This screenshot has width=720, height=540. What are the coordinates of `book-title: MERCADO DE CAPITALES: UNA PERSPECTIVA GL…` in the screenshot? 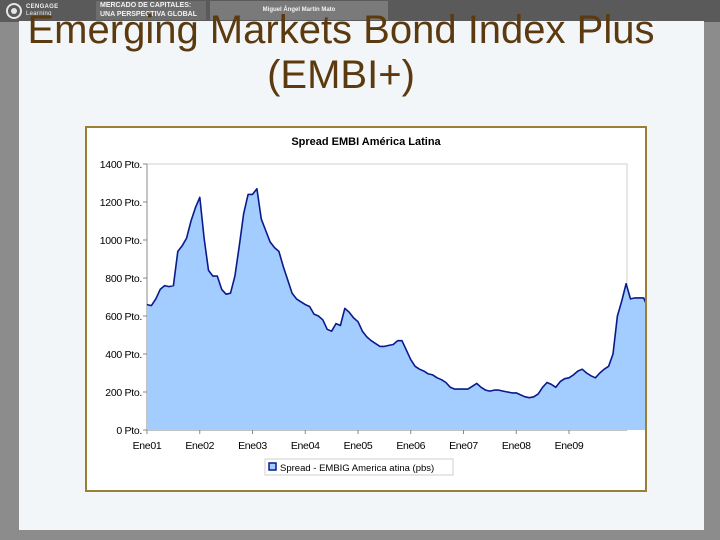 It's located at (151, 10).